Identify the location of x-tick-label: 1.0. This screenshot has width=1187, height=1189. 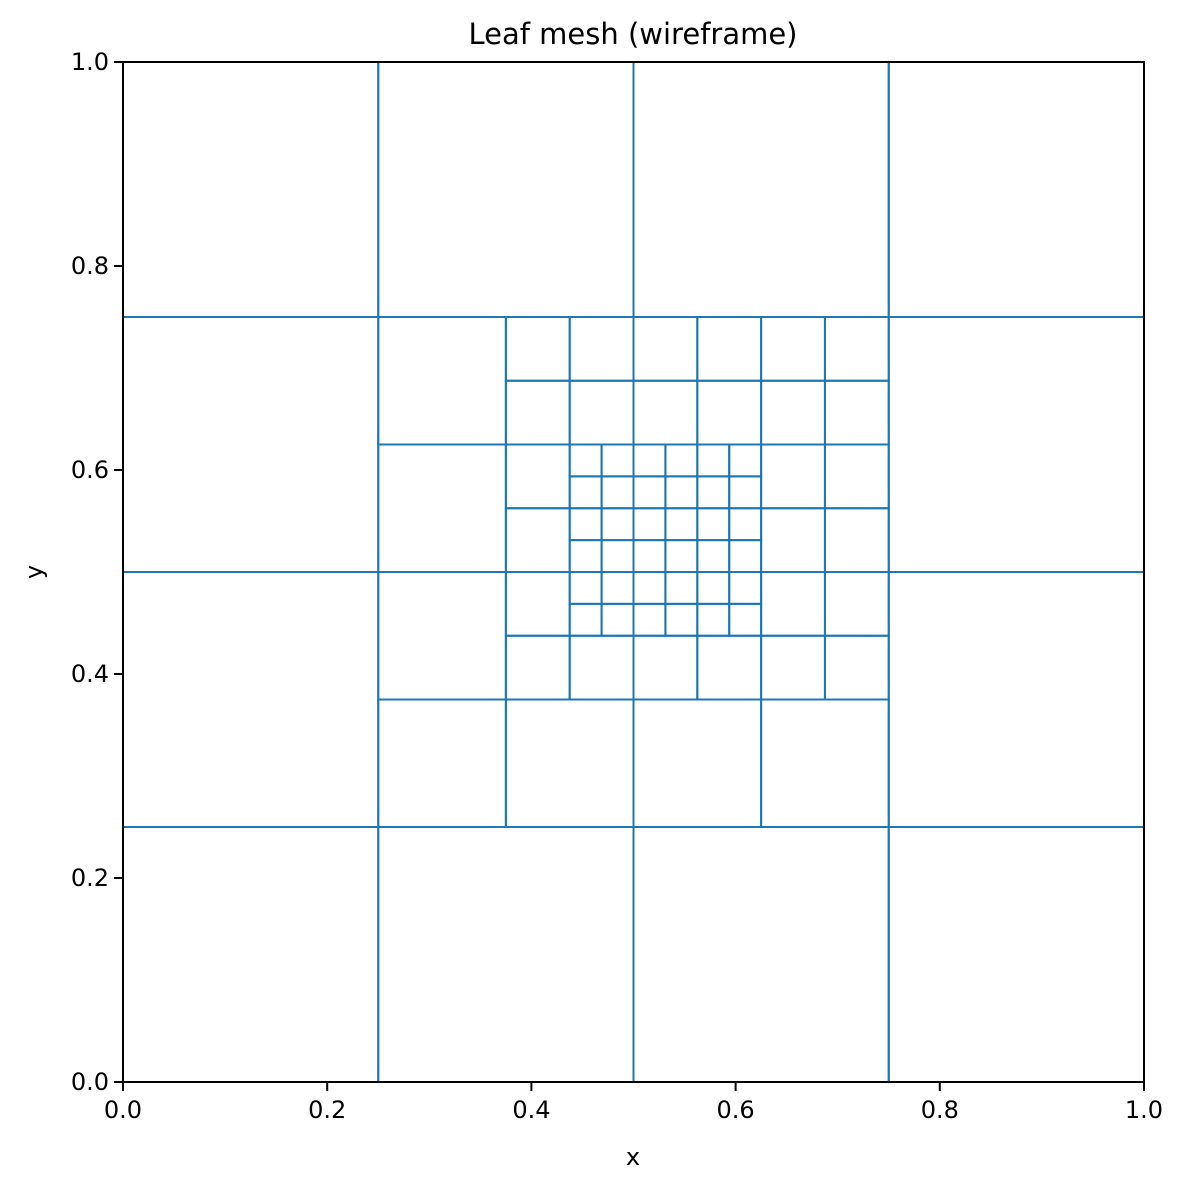
(1144, 1110).